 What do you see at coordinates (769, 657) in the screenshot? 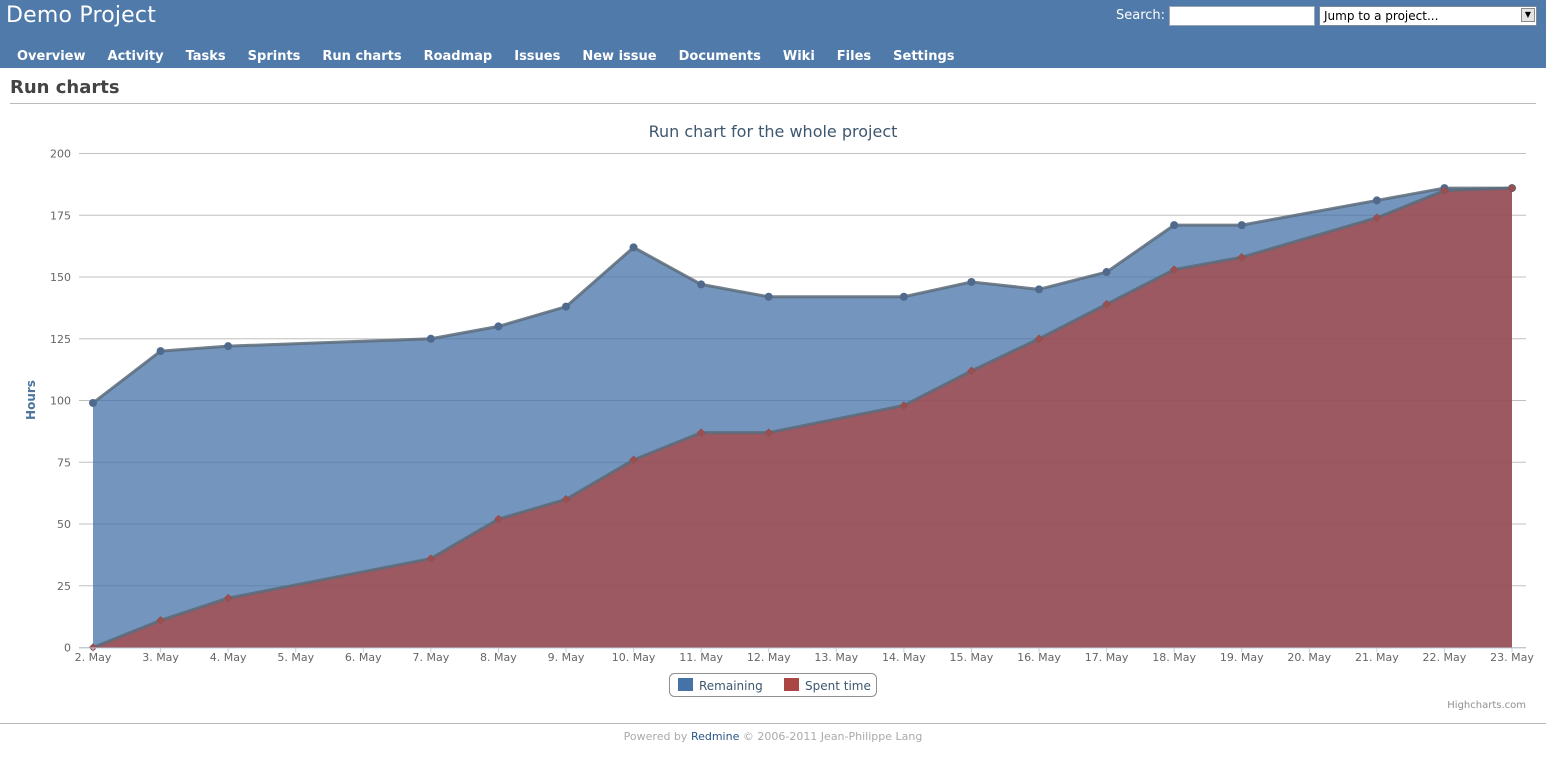
I see `x-tick-label: 12. May` at bounding box center [769, 657].